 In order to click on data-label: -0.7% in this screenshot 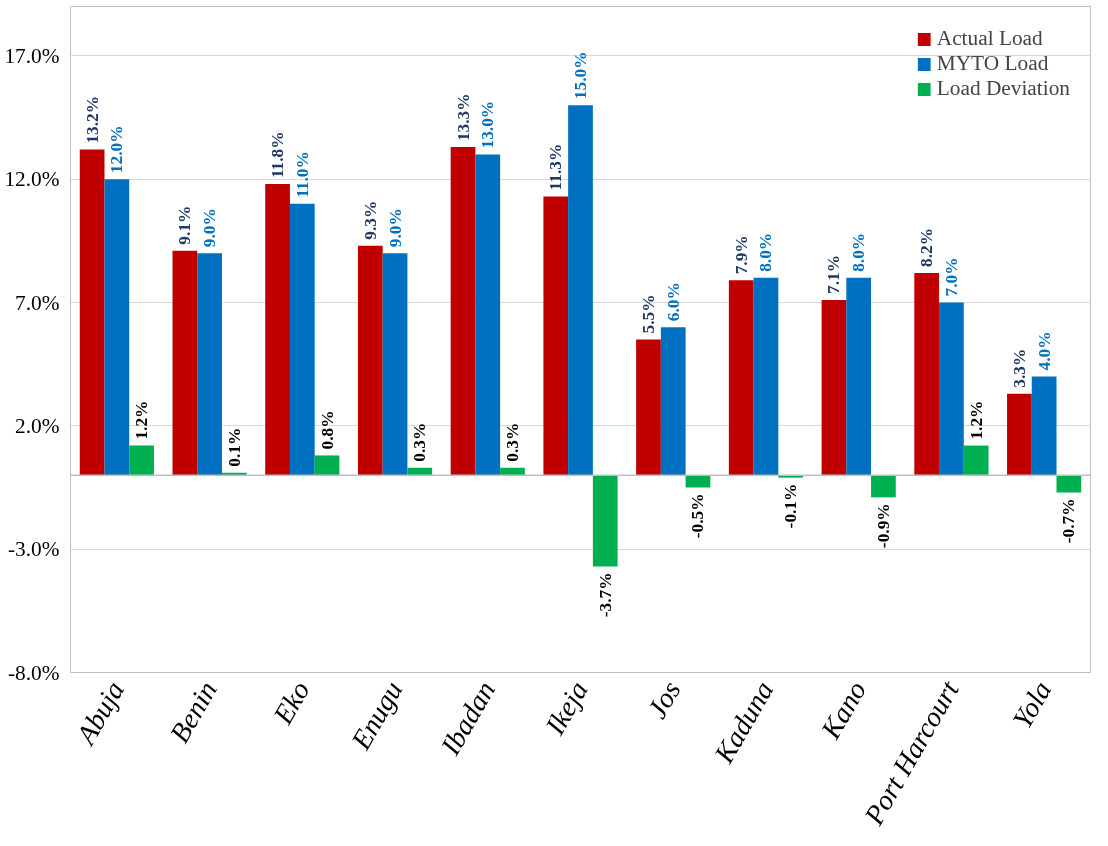, I will do `click(1069, 521)`.